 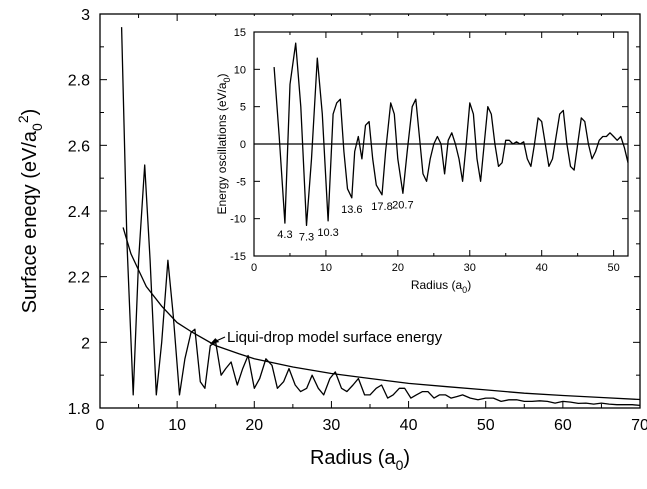 What do you see at coordinates (238, 257) in the screenshot?
I see `inset-y-tick-label: -15` at bounding box center [238, 257].